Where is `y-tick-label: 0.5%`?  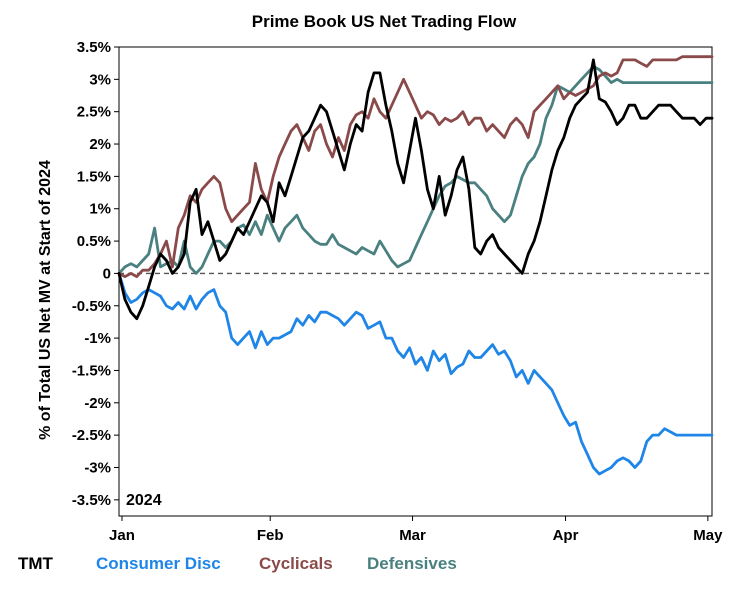
y-tick-label: 0.5% is located at coordinates (94, 241).